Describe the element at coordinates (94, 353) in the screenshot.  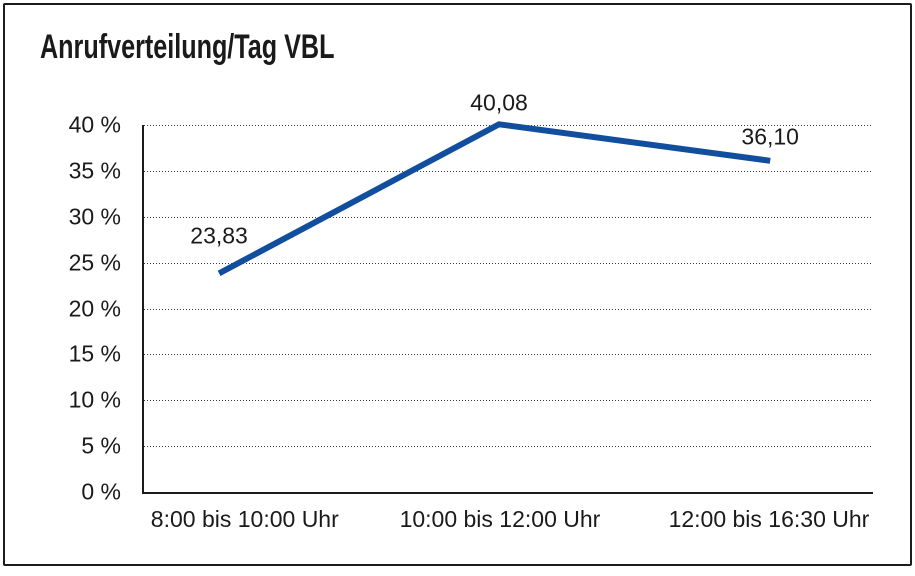
I see `y-tick-label: 15 %` at that location.